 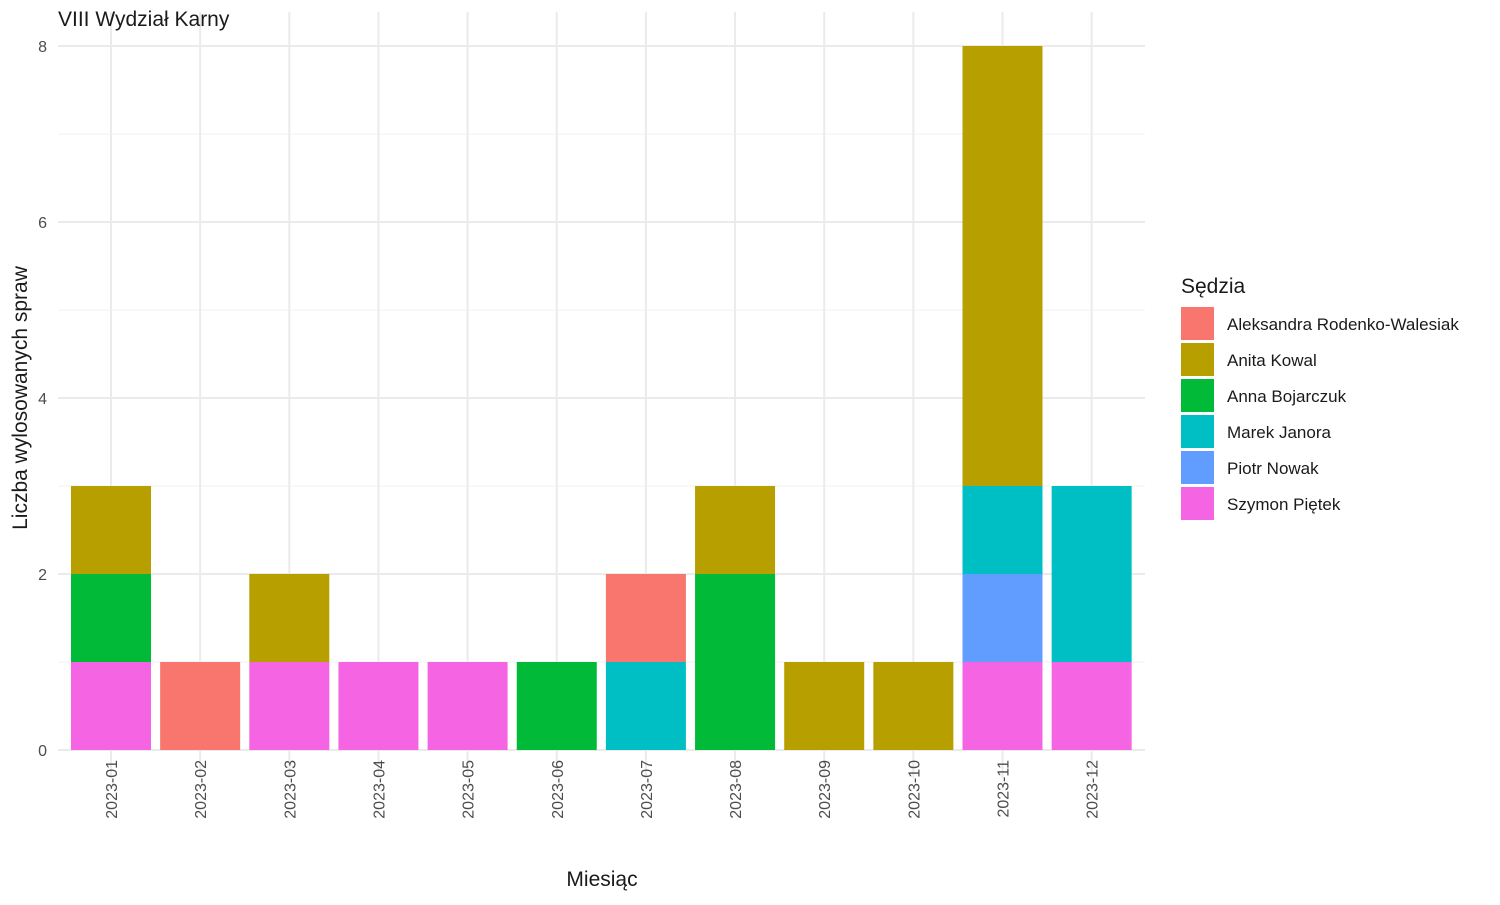 I want to click on y-axis-ticks: 0 2 4 6 8, so click(x=42, y=399).